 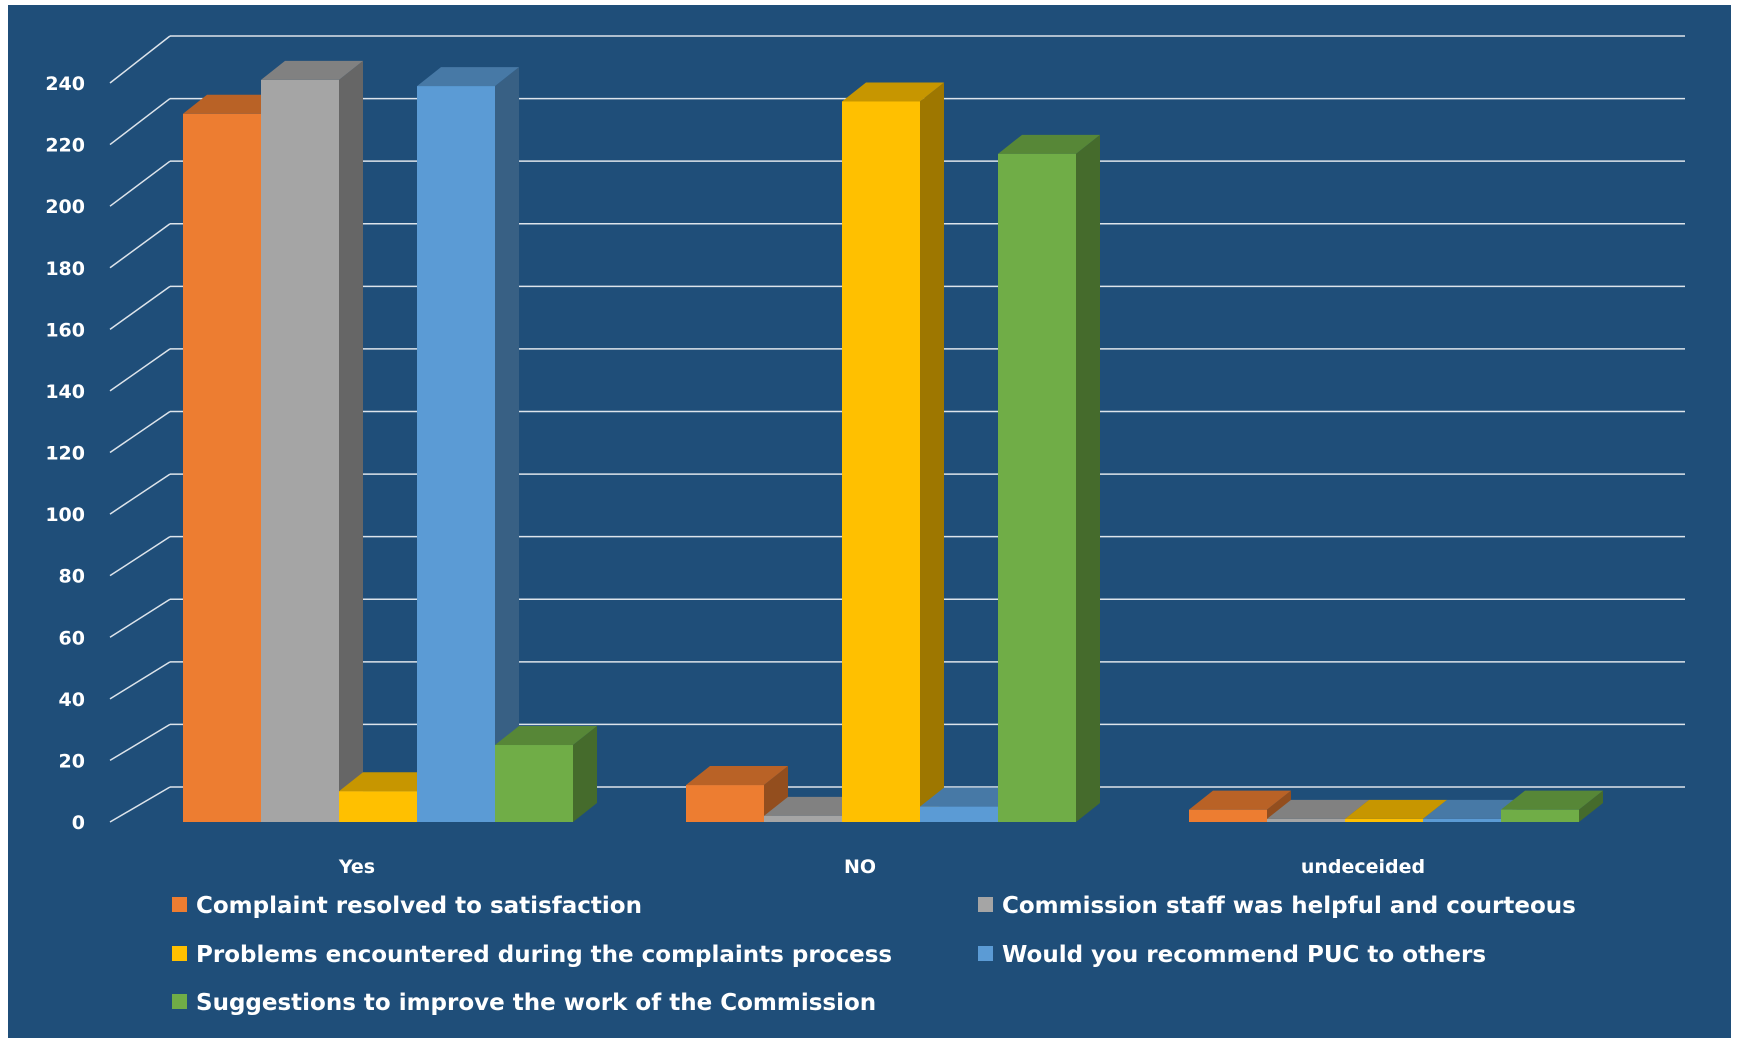 I want to click on x-axis-categories: Yes NO undeceided, so click(x=881, y=867).